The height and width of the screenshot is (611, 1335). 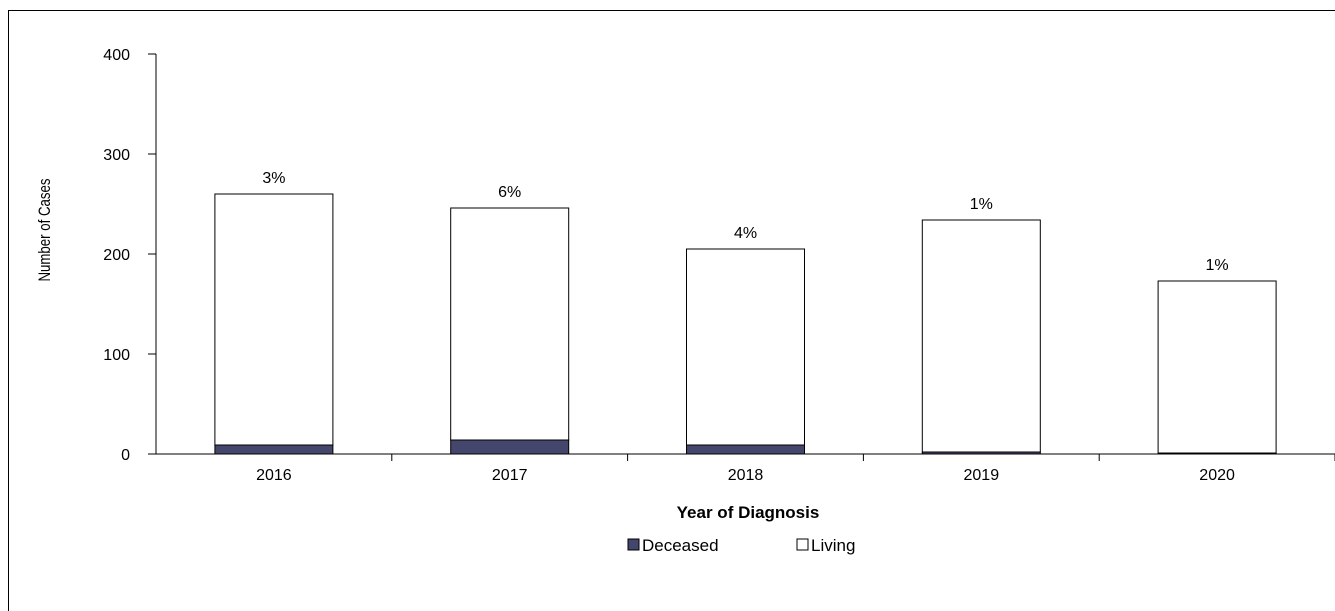 What do you see at coordinates (274, 319) in the screenshot?
I see `bar-living-2016` at bounding box center [274, 319].